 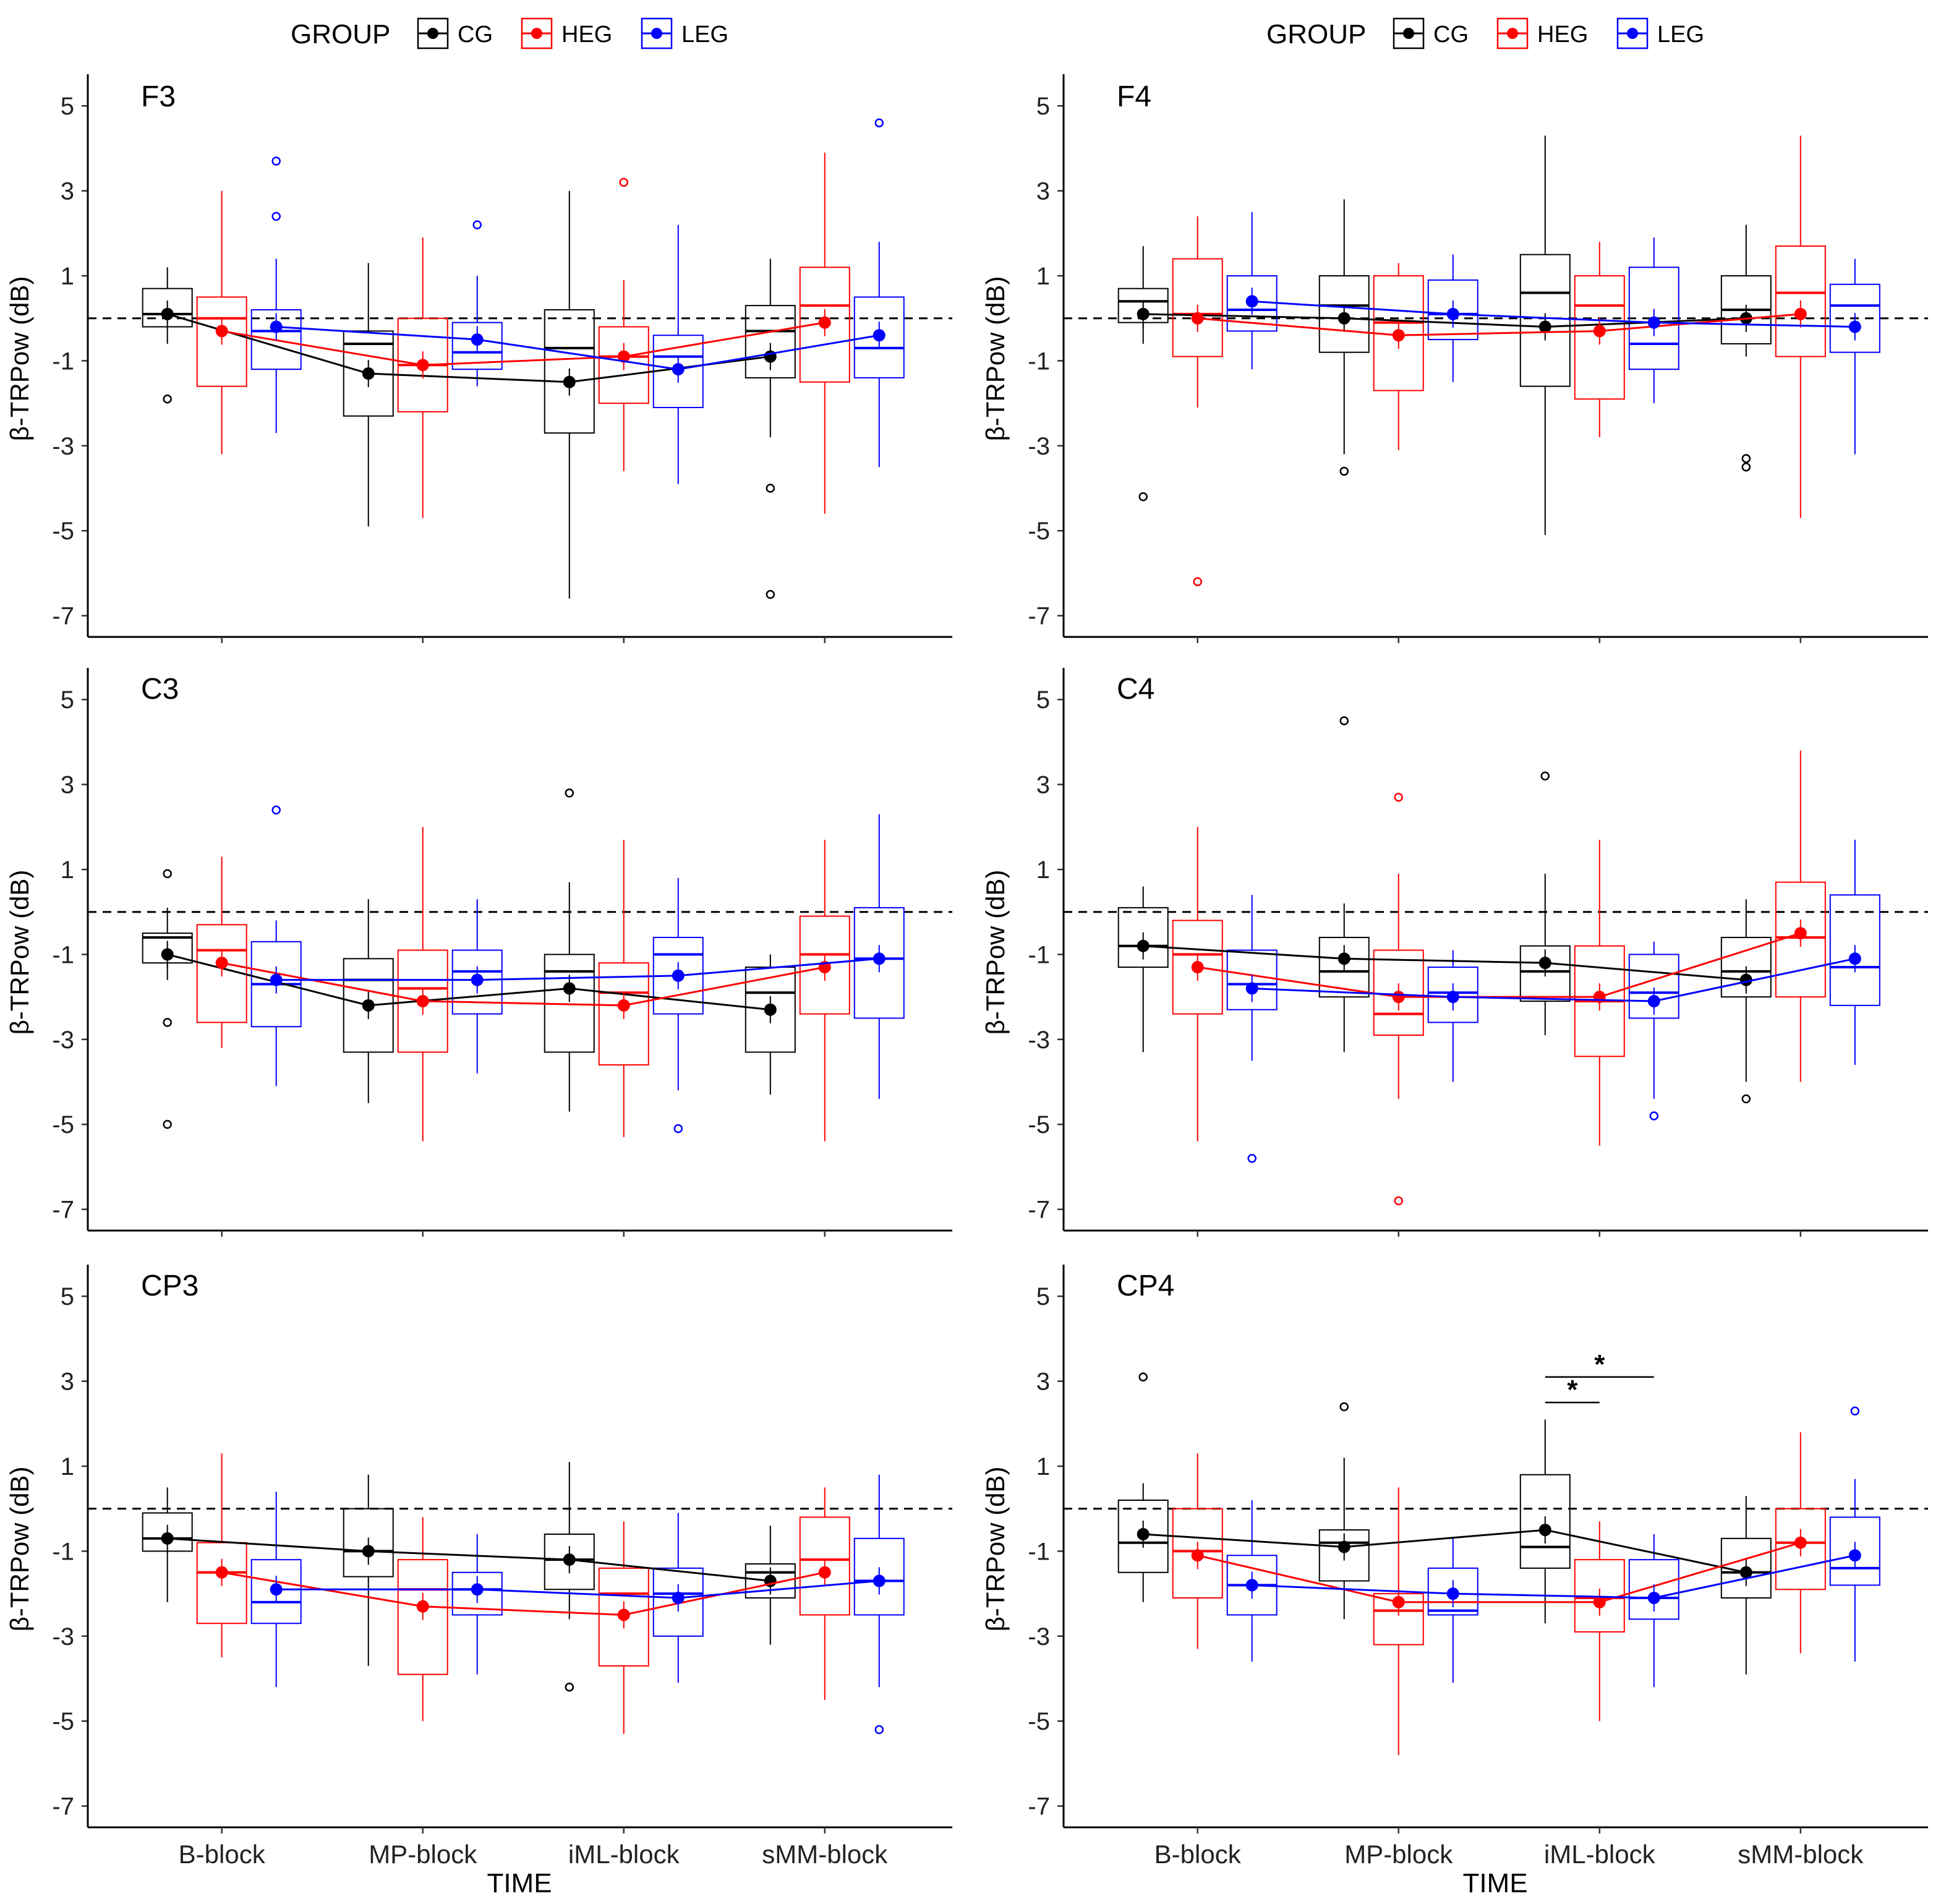 I want to click on boxplot-cg-smm-block, so click(x=770, y=428).